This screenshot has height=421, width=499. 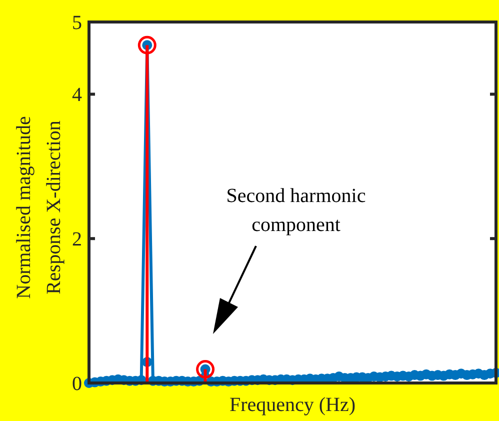 What do you see at coordinates (77, 384) in the screenshot?
I see `y-tick-label: 0` at bounding box center [77, 384].